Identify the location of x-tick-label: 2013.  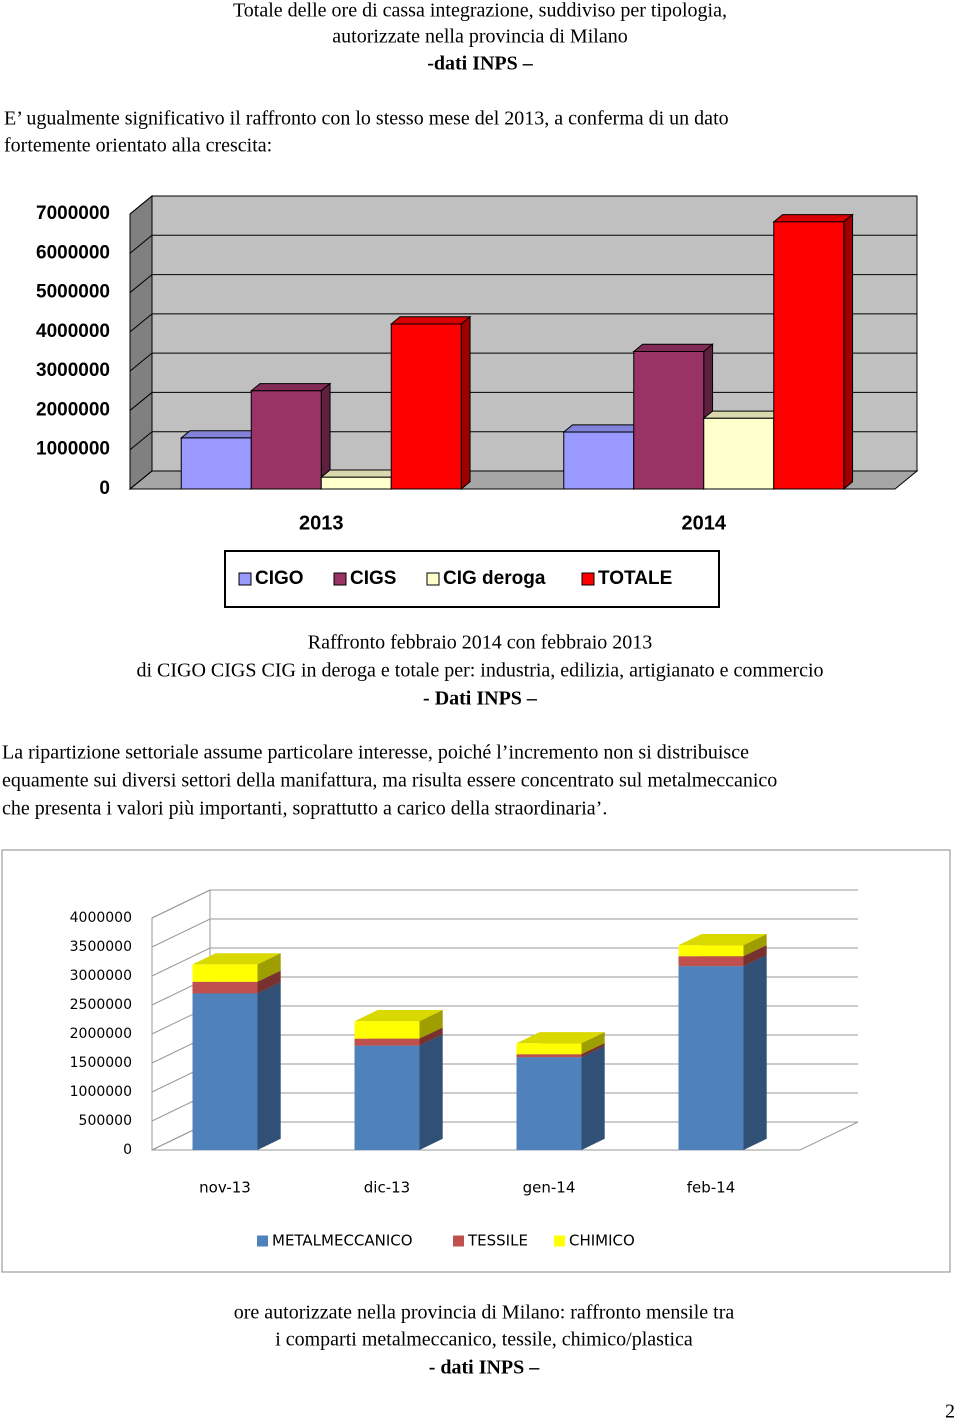
(321, 523).